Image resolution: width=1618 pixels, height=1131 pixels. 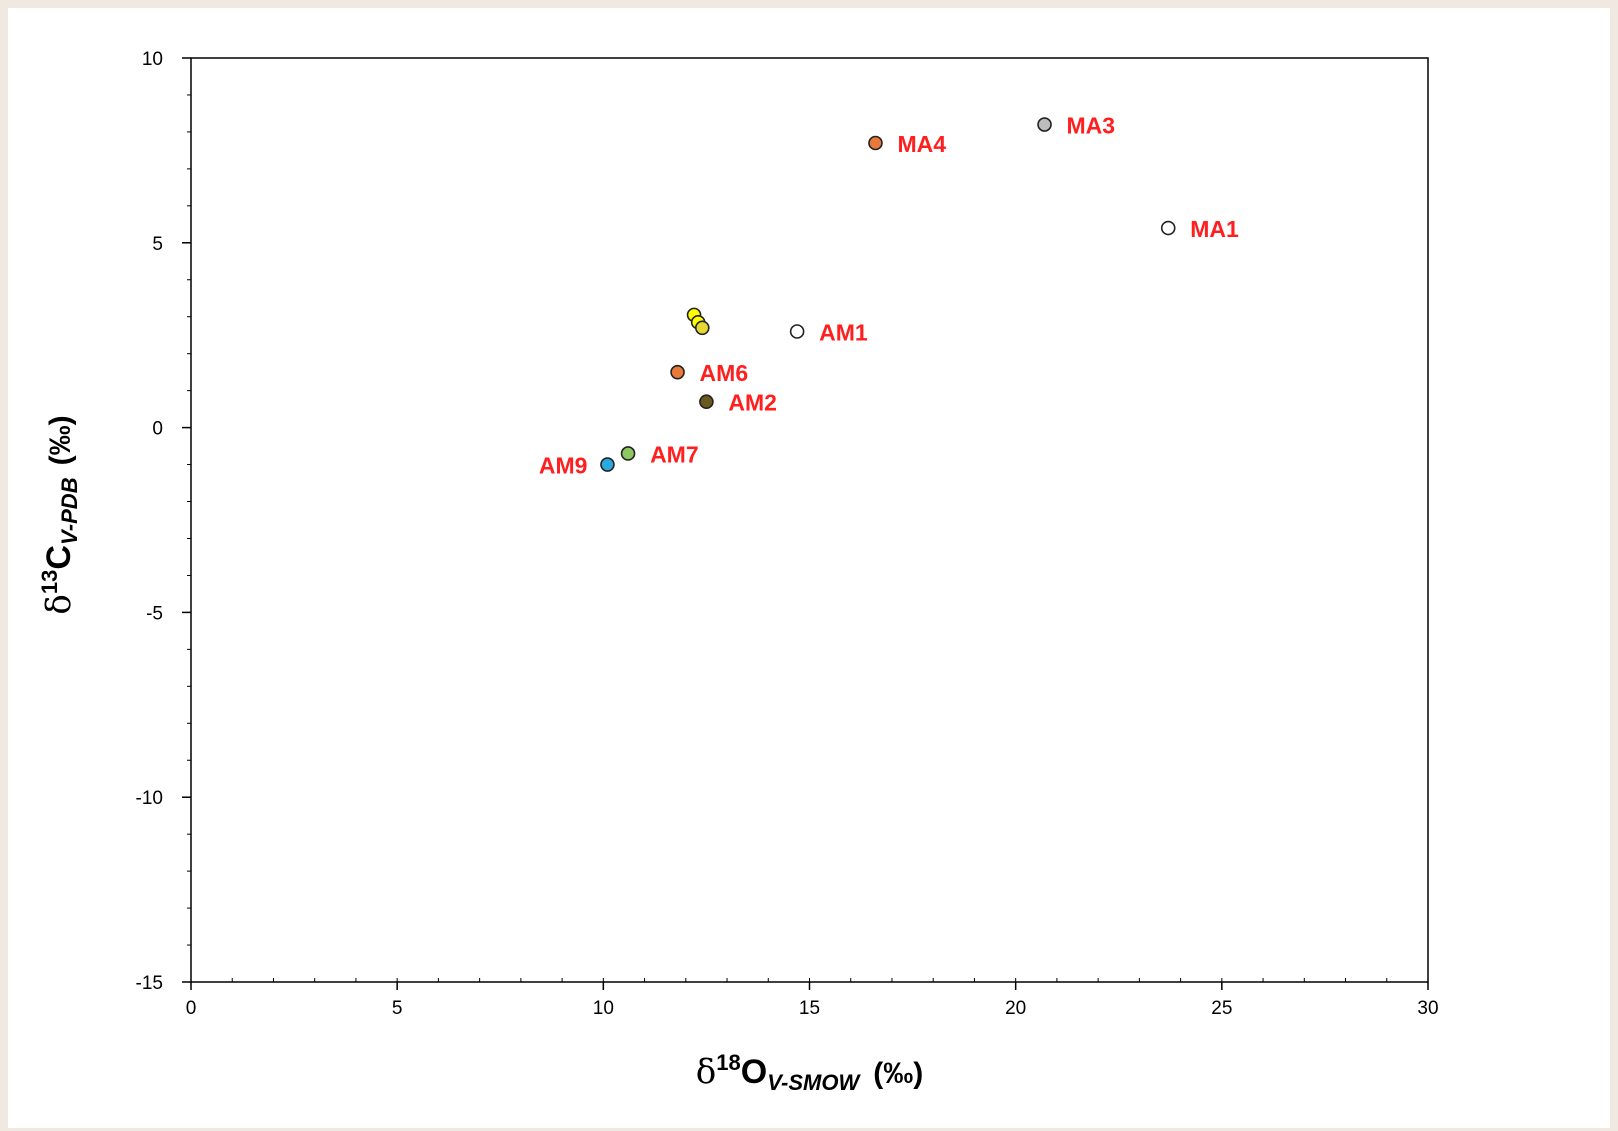 I want to click on point-labels: MA3 MA4 MA1 AM1 AM6 AM2 AM7 AM9, so click(x=889, y=296).